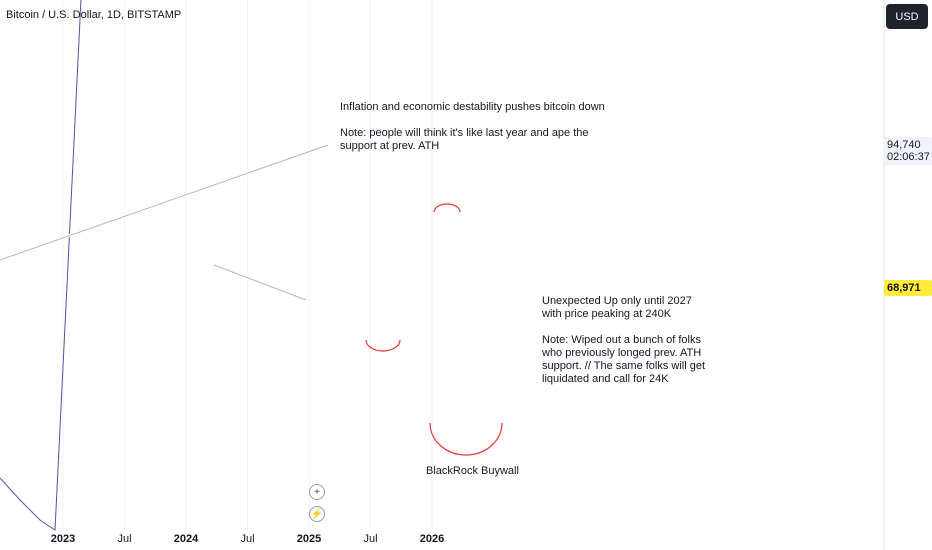 The image size is (932, 550). What do you see at coordinates (908, 157) in the screenshot?
I see `bar-countdown-label: 02:06:37` at bounding box center [908, 157].